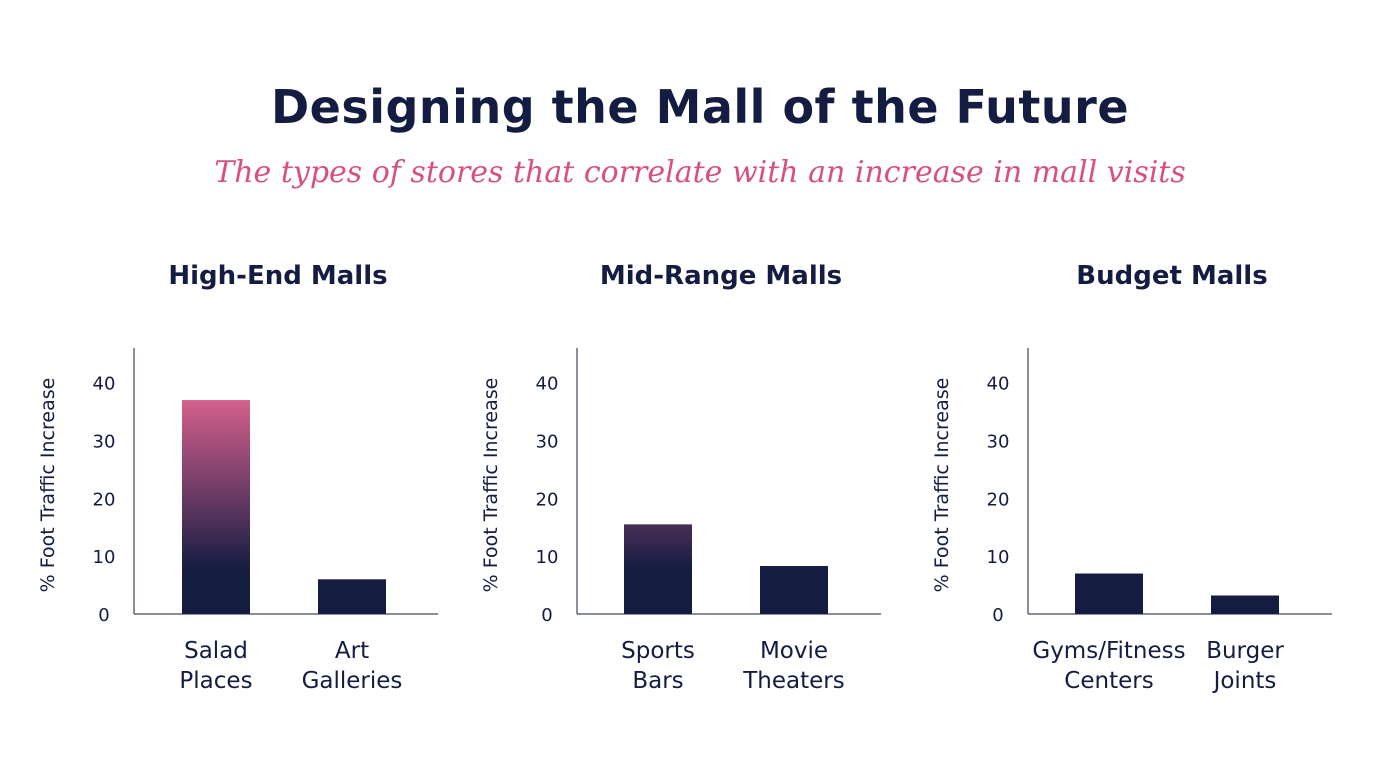  I want to click on x-category-label: Joints, so click(1244, 681).